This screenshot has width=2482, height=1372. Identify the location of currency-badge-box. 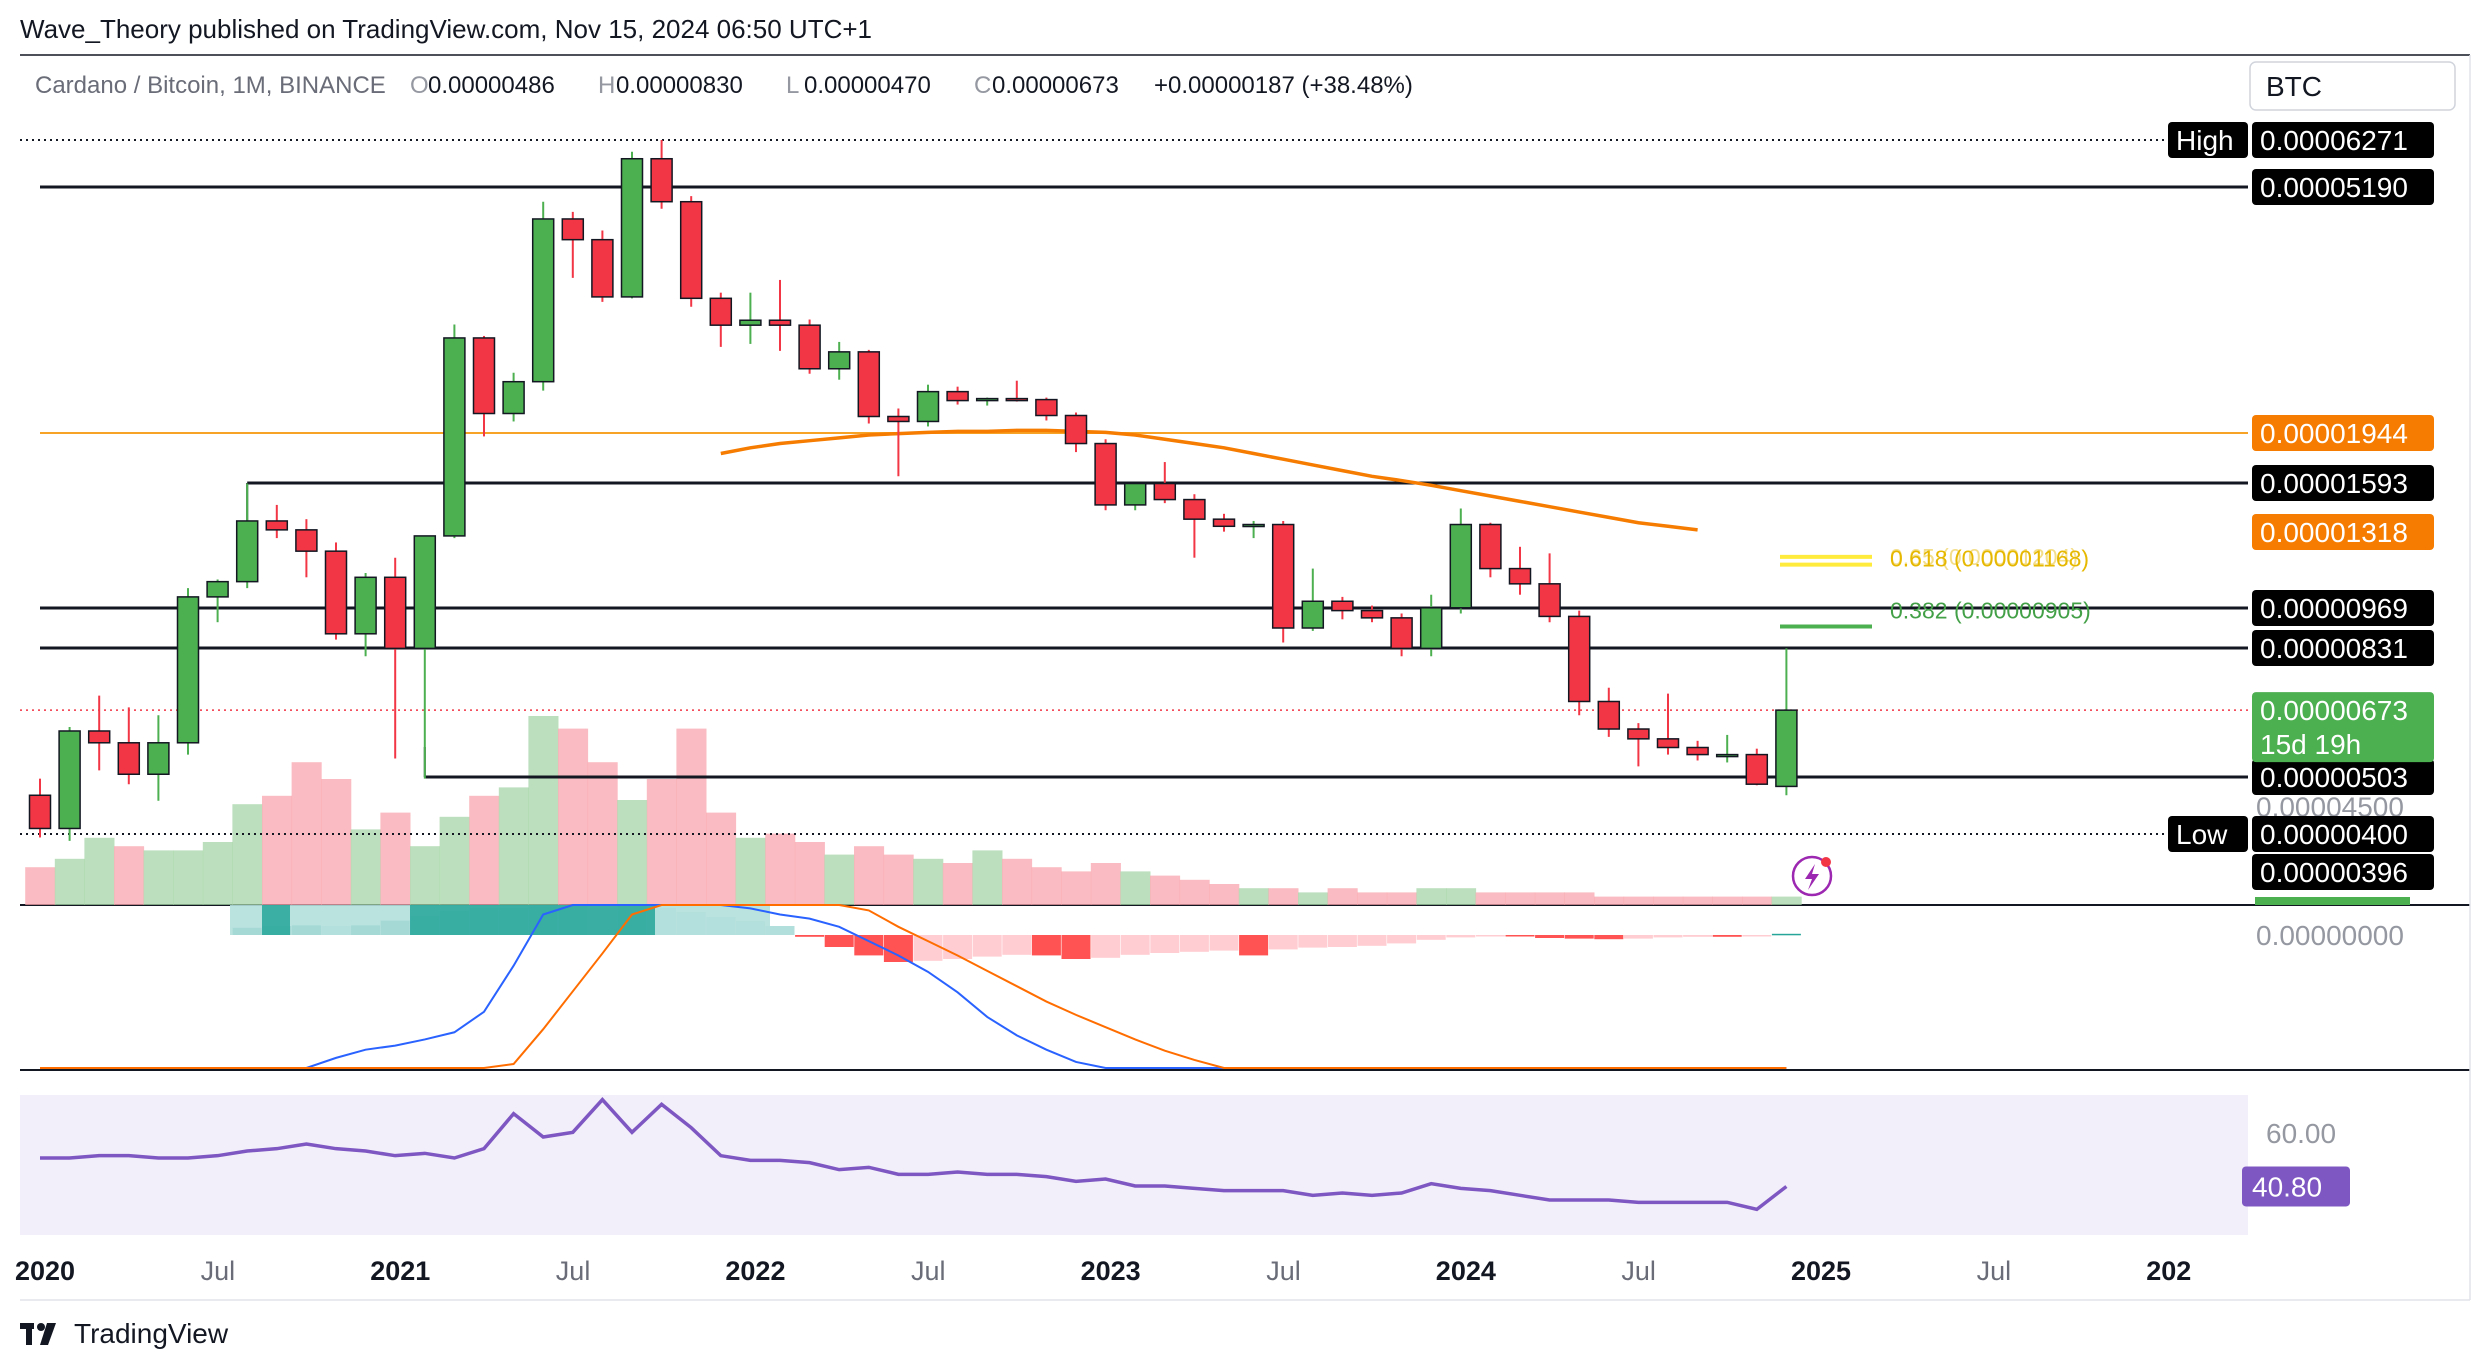
(2352, 86).